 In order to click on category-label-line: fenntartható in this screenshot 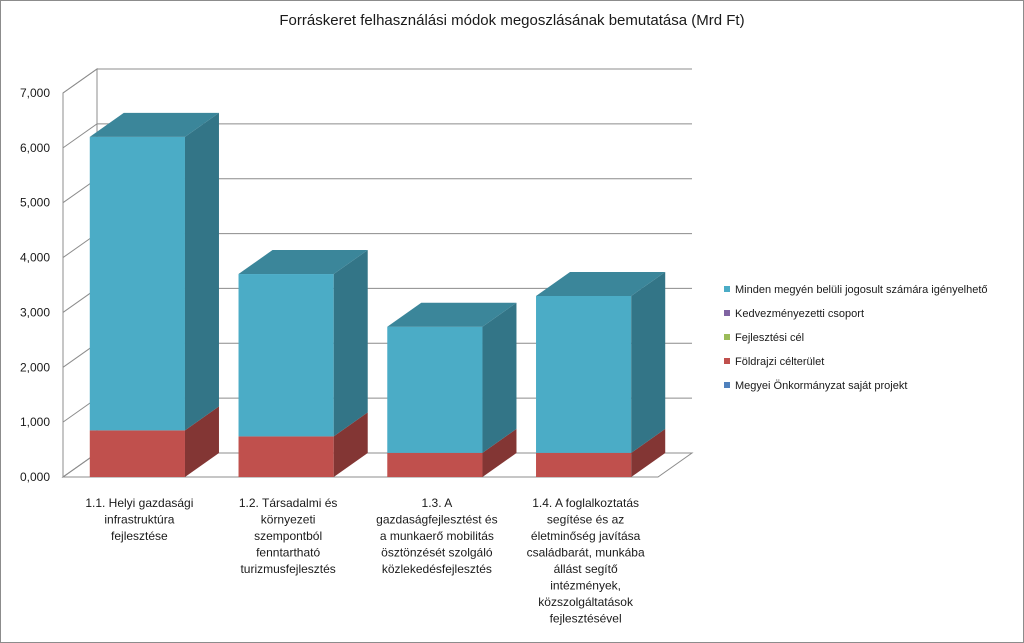, I will do `click(288, 553)`.